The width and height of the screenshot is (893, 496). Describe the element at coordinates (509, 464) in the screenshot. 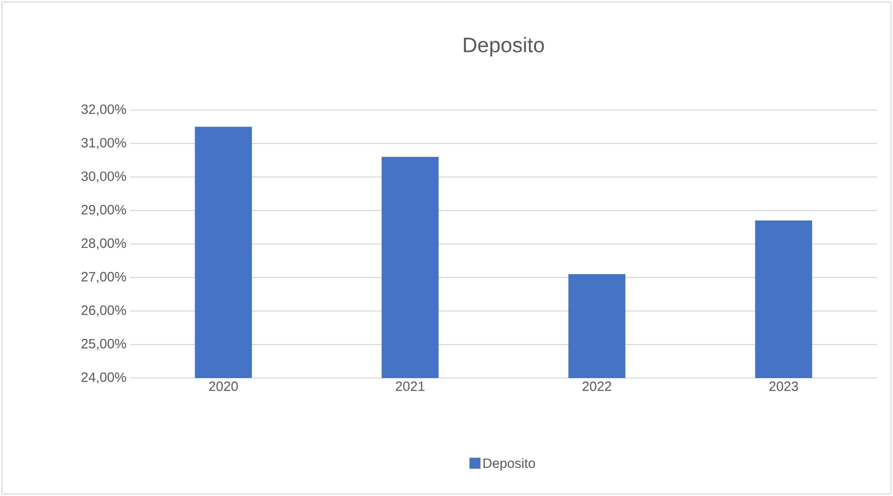

I see `legend-label: Deposito` at that location.